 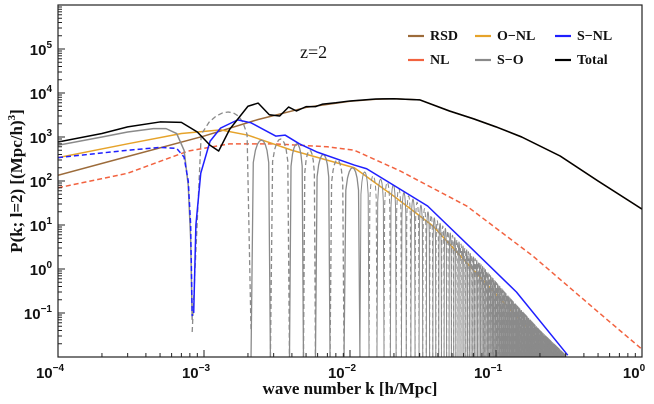 I want to click on series-s-nl-segment, so click(x=125, y=231).